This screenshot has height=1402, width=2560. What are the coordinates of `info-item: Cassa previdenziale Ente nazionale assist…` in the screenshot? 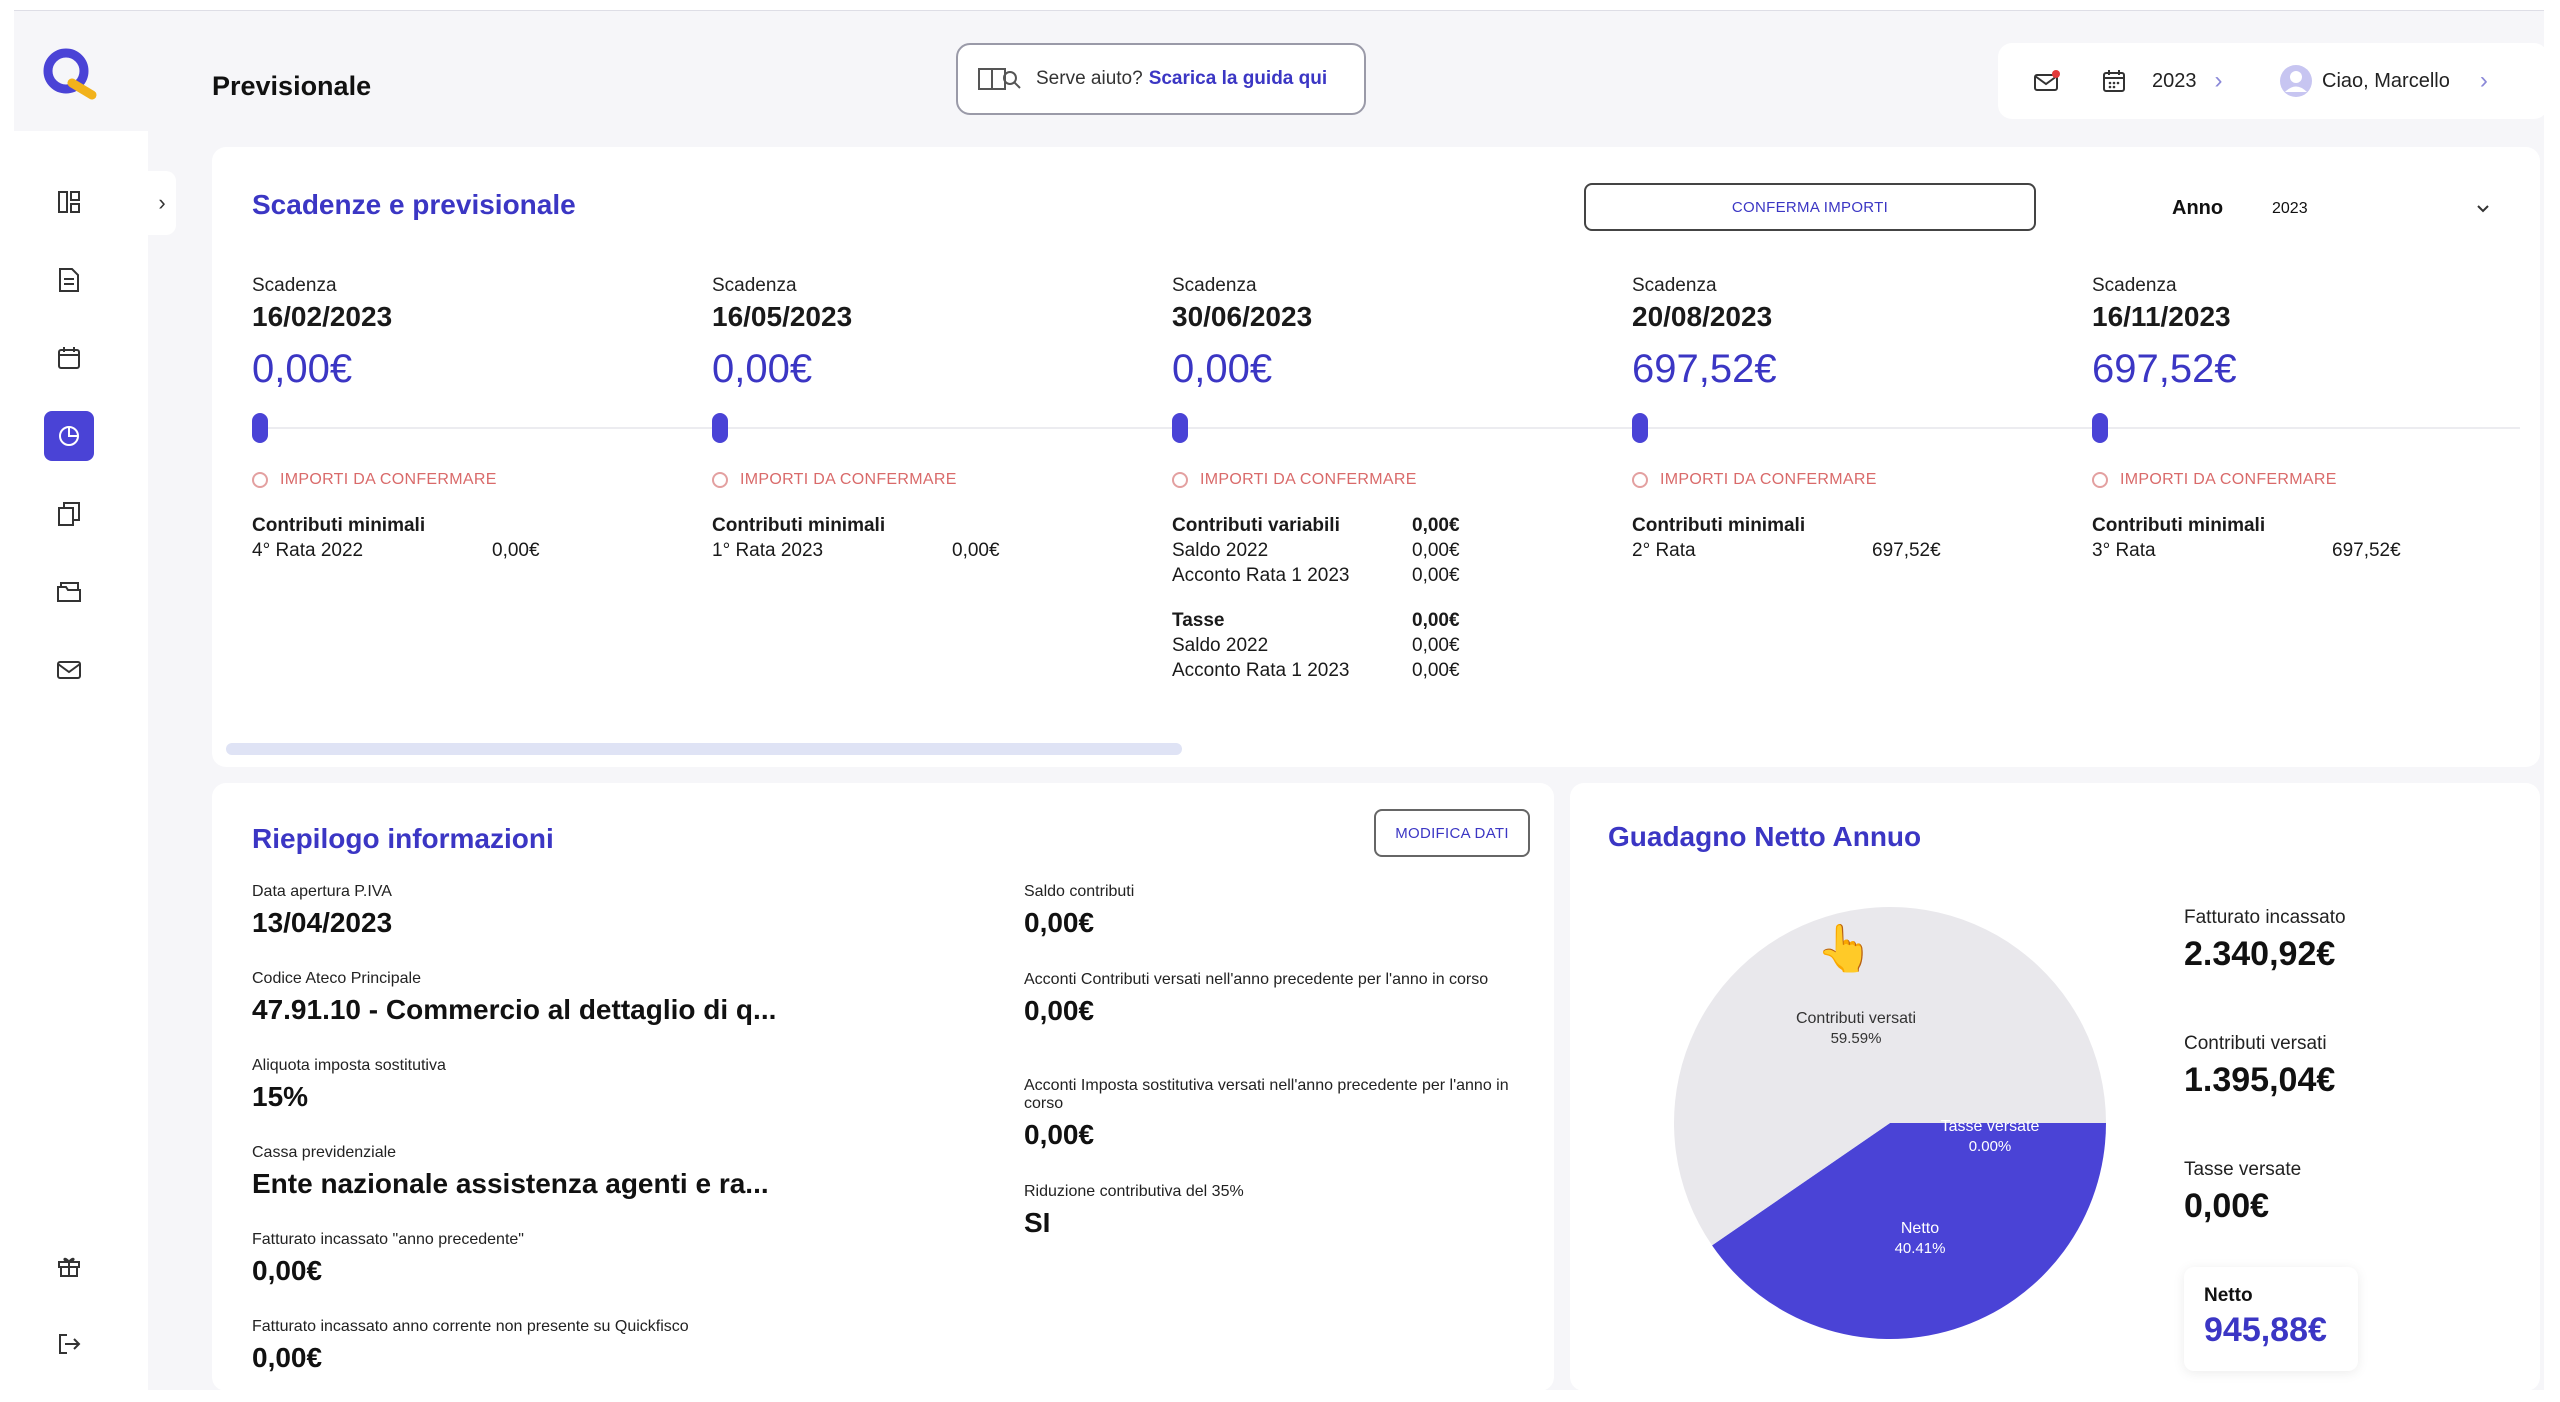 It's located at (532, 1172).